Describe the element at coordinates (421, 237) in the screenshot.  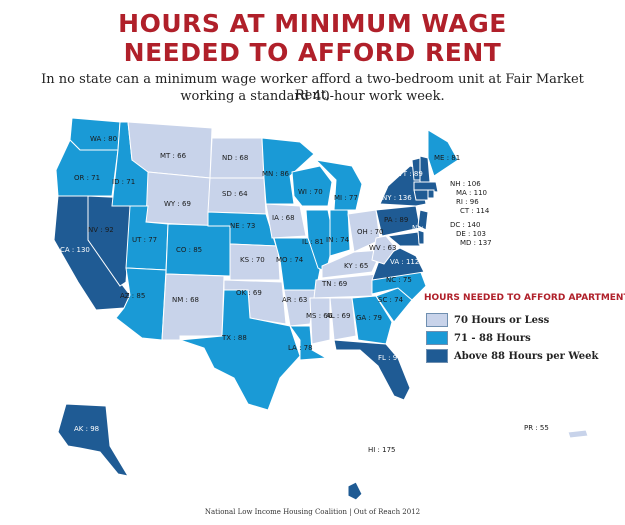
I see `state-de` at that location.